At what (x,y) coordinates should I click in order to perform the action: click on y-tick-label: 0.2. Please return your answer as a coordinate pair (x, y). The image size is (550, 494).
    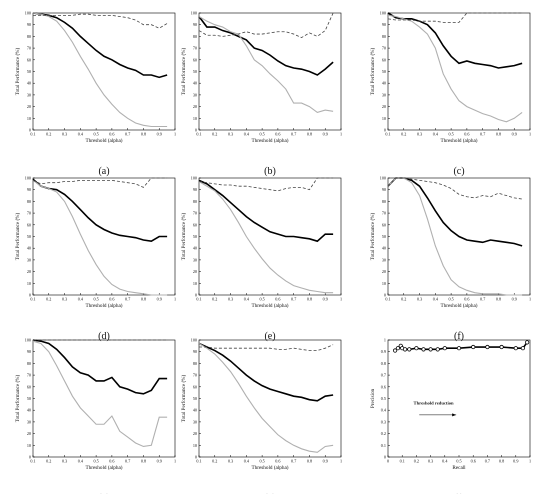
    Looking at the image, I should click on (383, 433).